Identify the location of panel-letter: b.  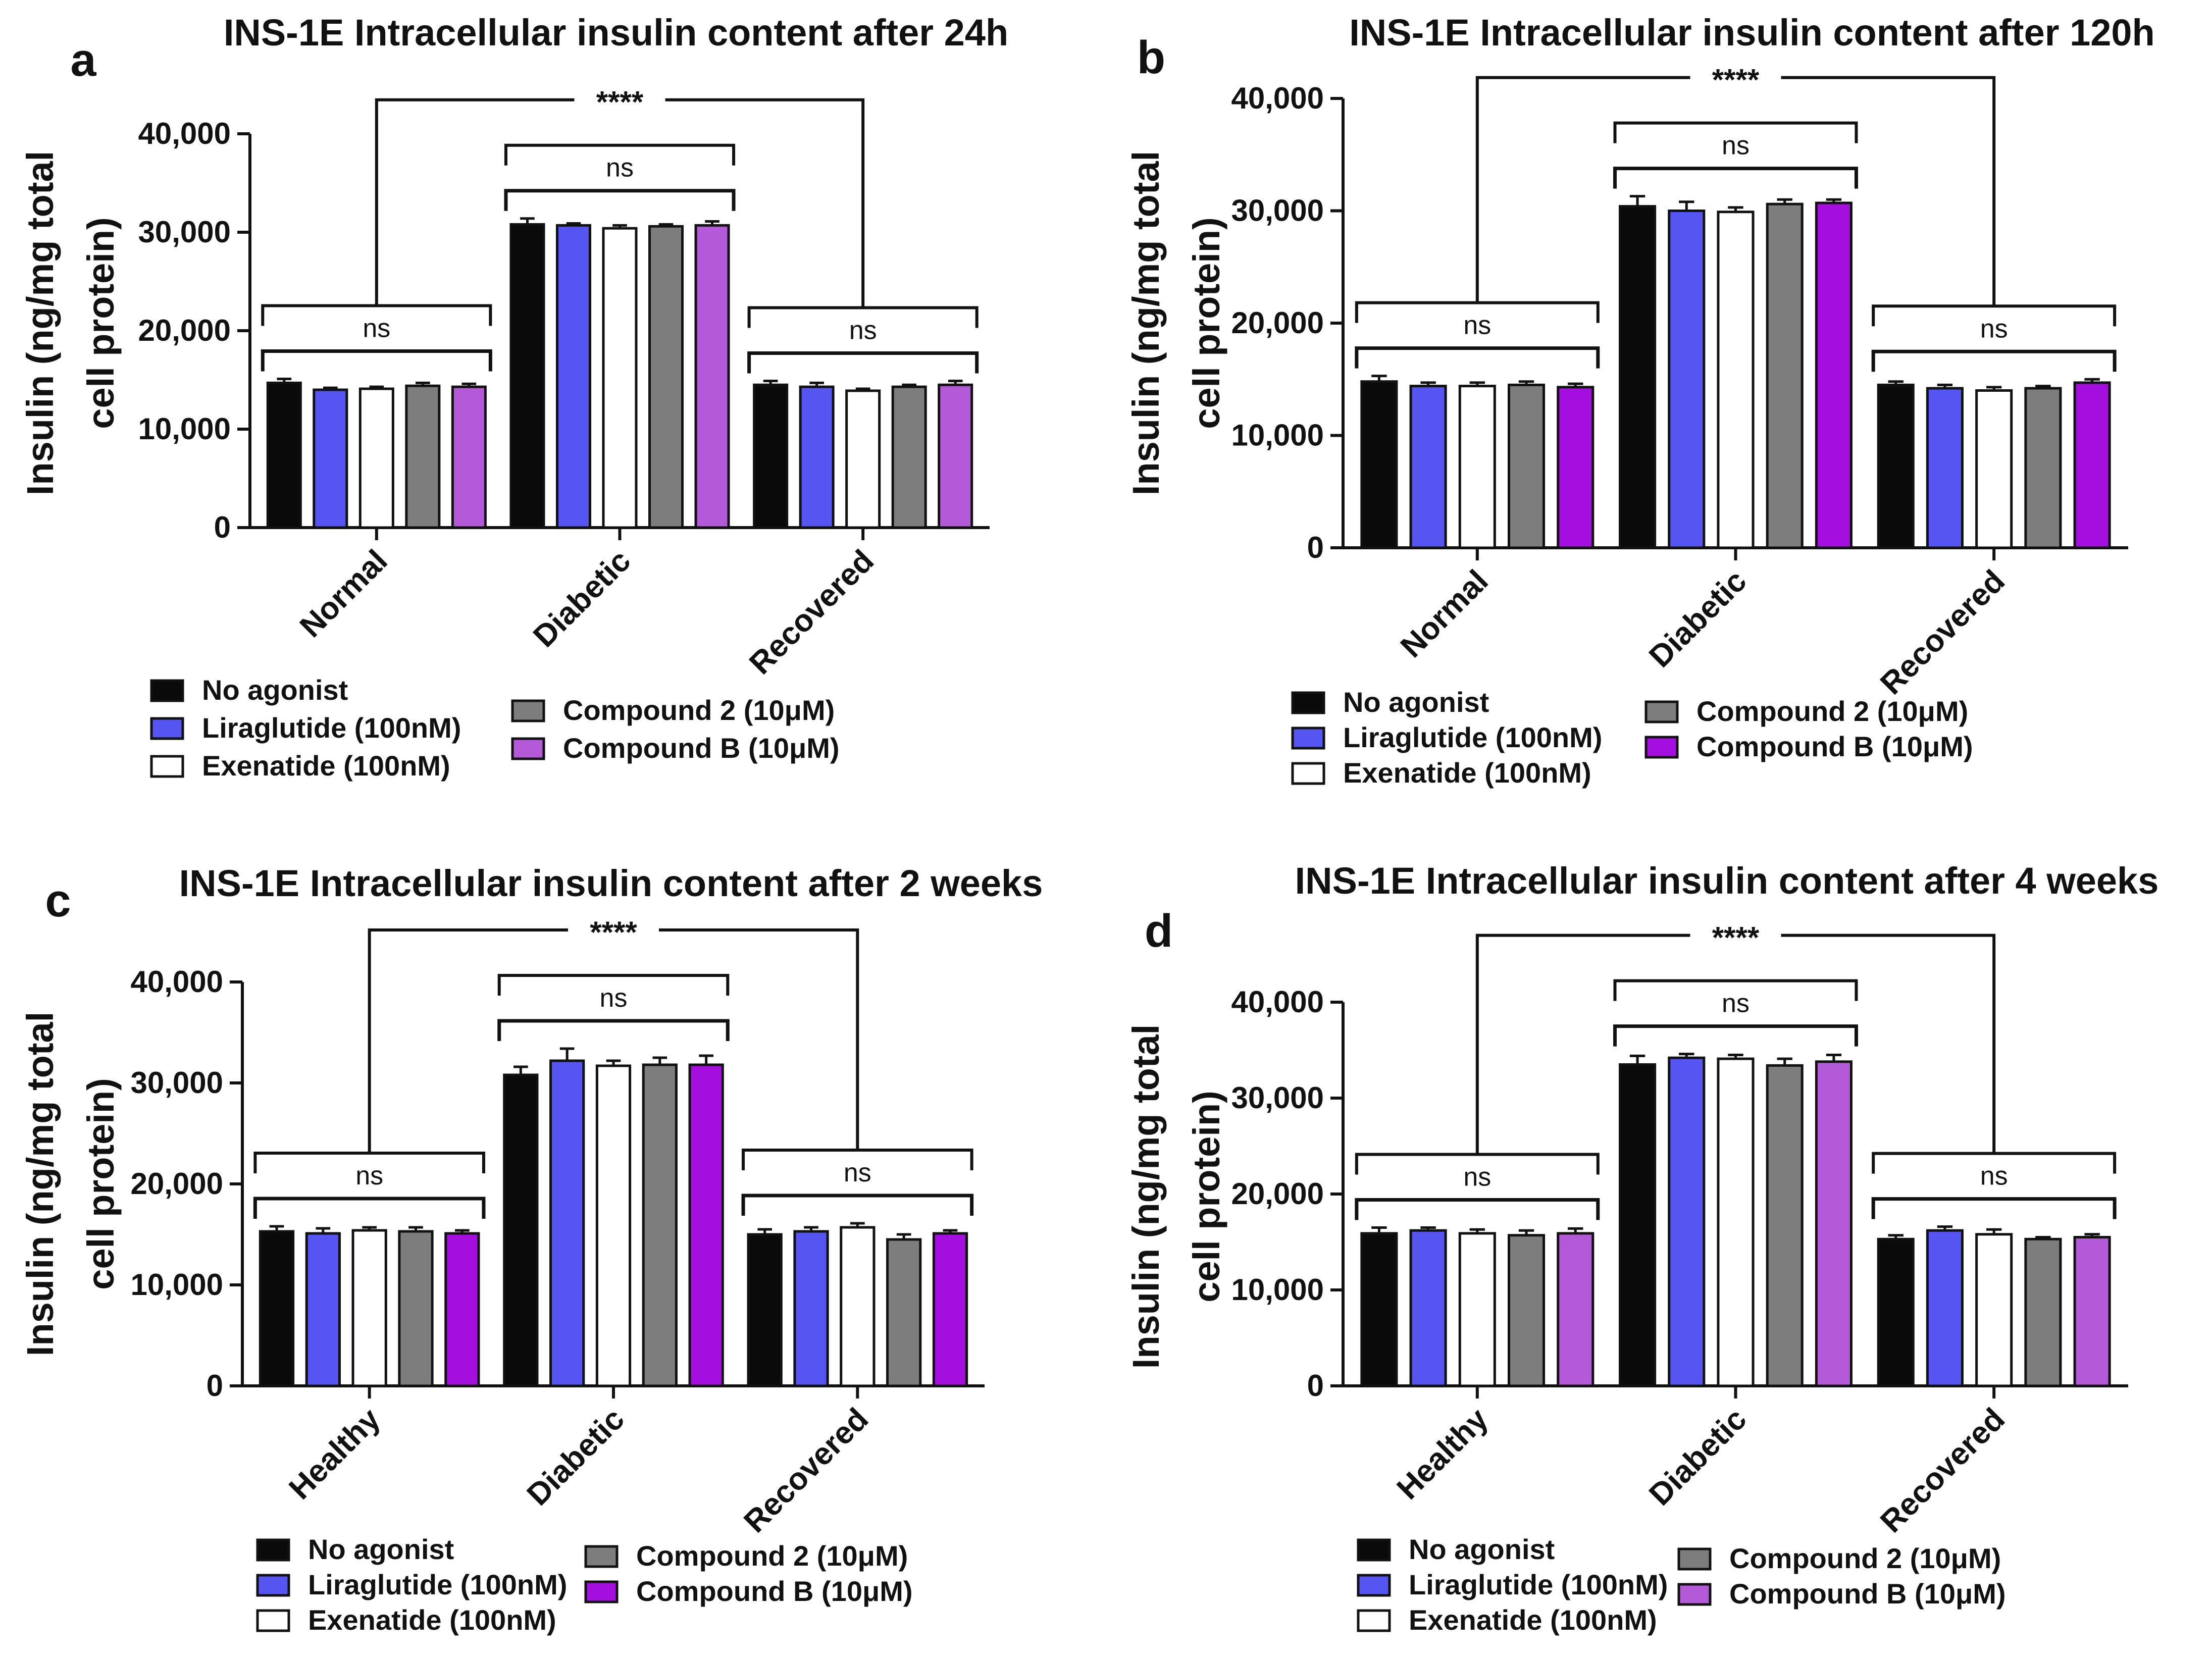
(1151, 57).